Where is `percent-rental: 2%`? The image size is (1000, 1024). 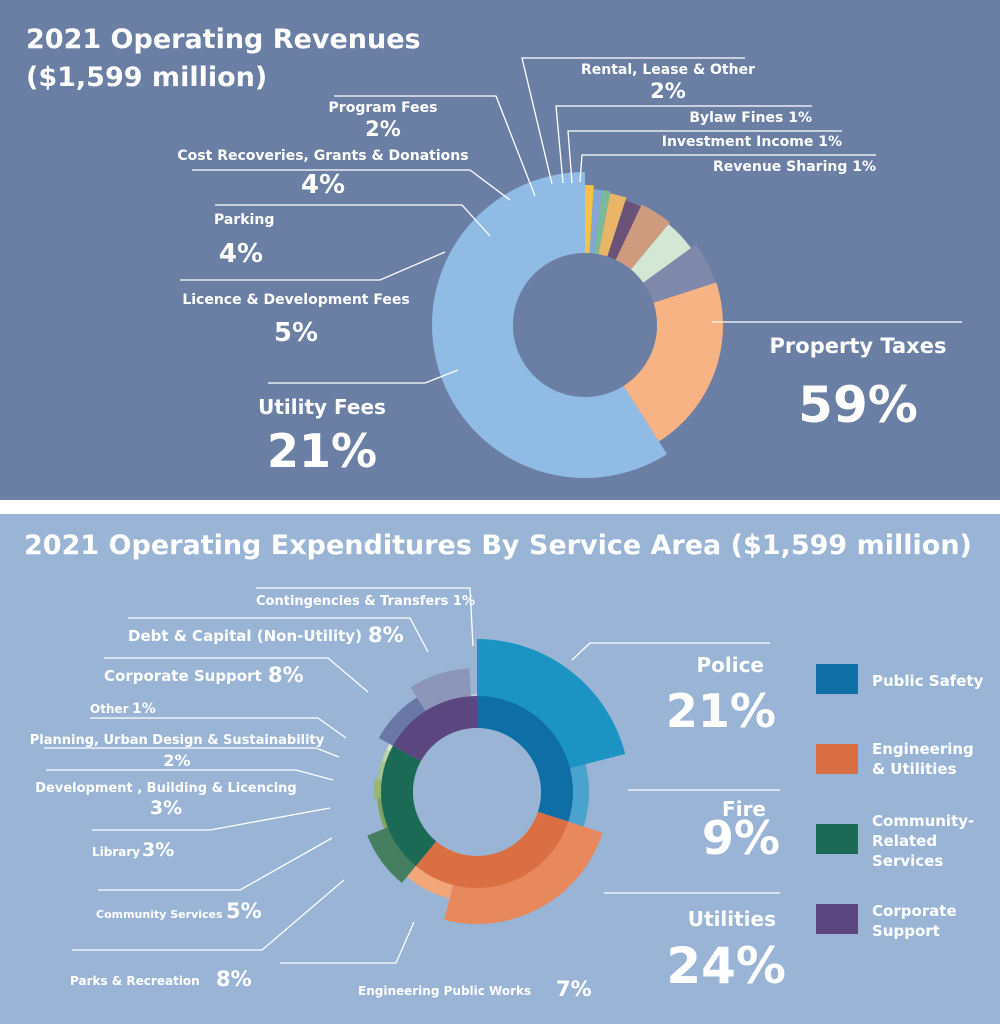 percent-rental: 2% is located at coordinates (668, 91).